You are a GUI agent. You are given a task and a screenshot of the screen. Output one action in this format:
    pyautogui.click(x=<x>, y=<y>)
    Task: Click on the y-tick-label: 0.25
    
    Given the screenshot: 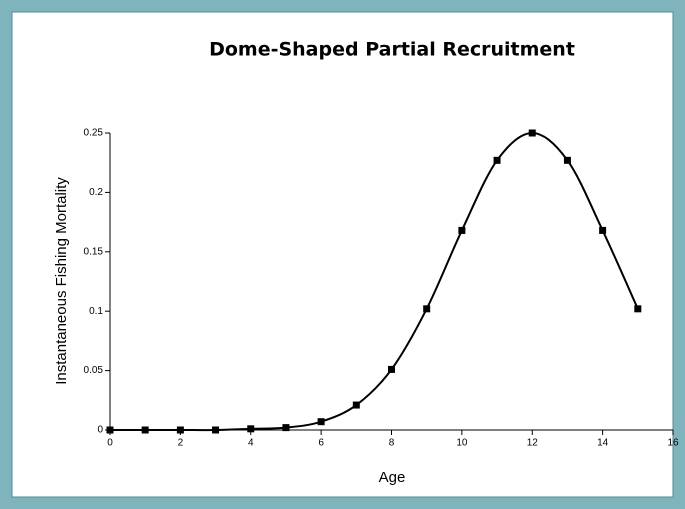 What is the action you would take?
    pyautogui.click(x=94, y=133)
    